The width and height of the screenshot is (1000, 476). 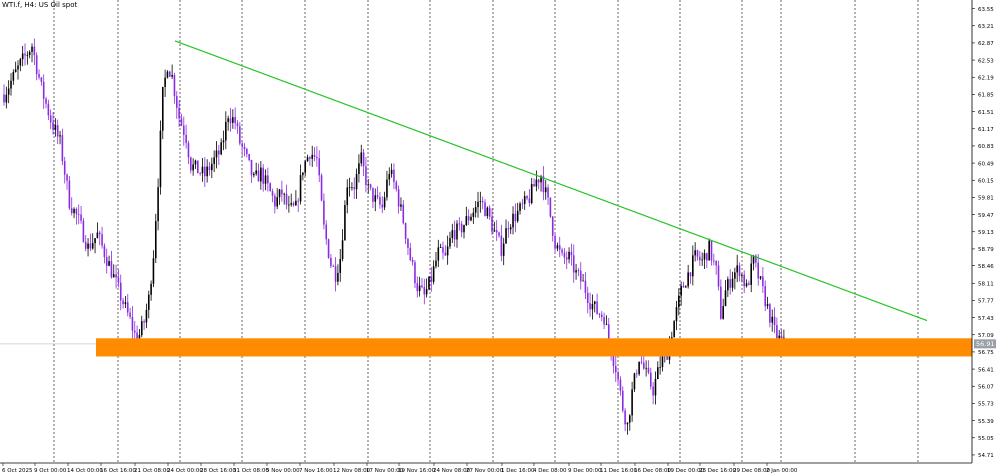 I want to click on current-price-tag: 56.91, so click(x=985, y=344).